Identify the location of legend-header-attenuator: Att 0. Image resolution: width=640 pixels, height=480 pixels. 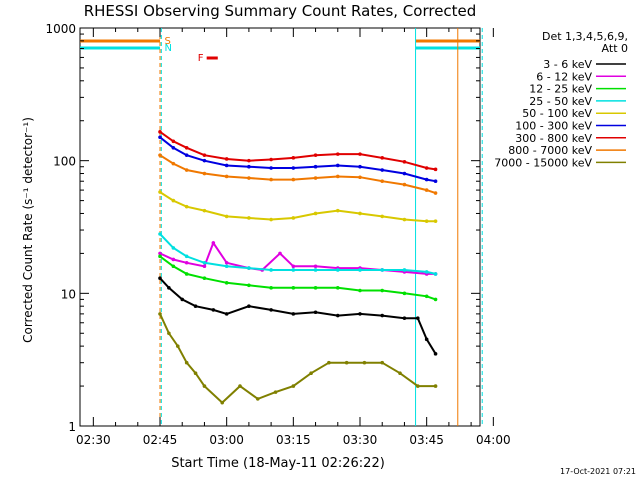
(615, 48).